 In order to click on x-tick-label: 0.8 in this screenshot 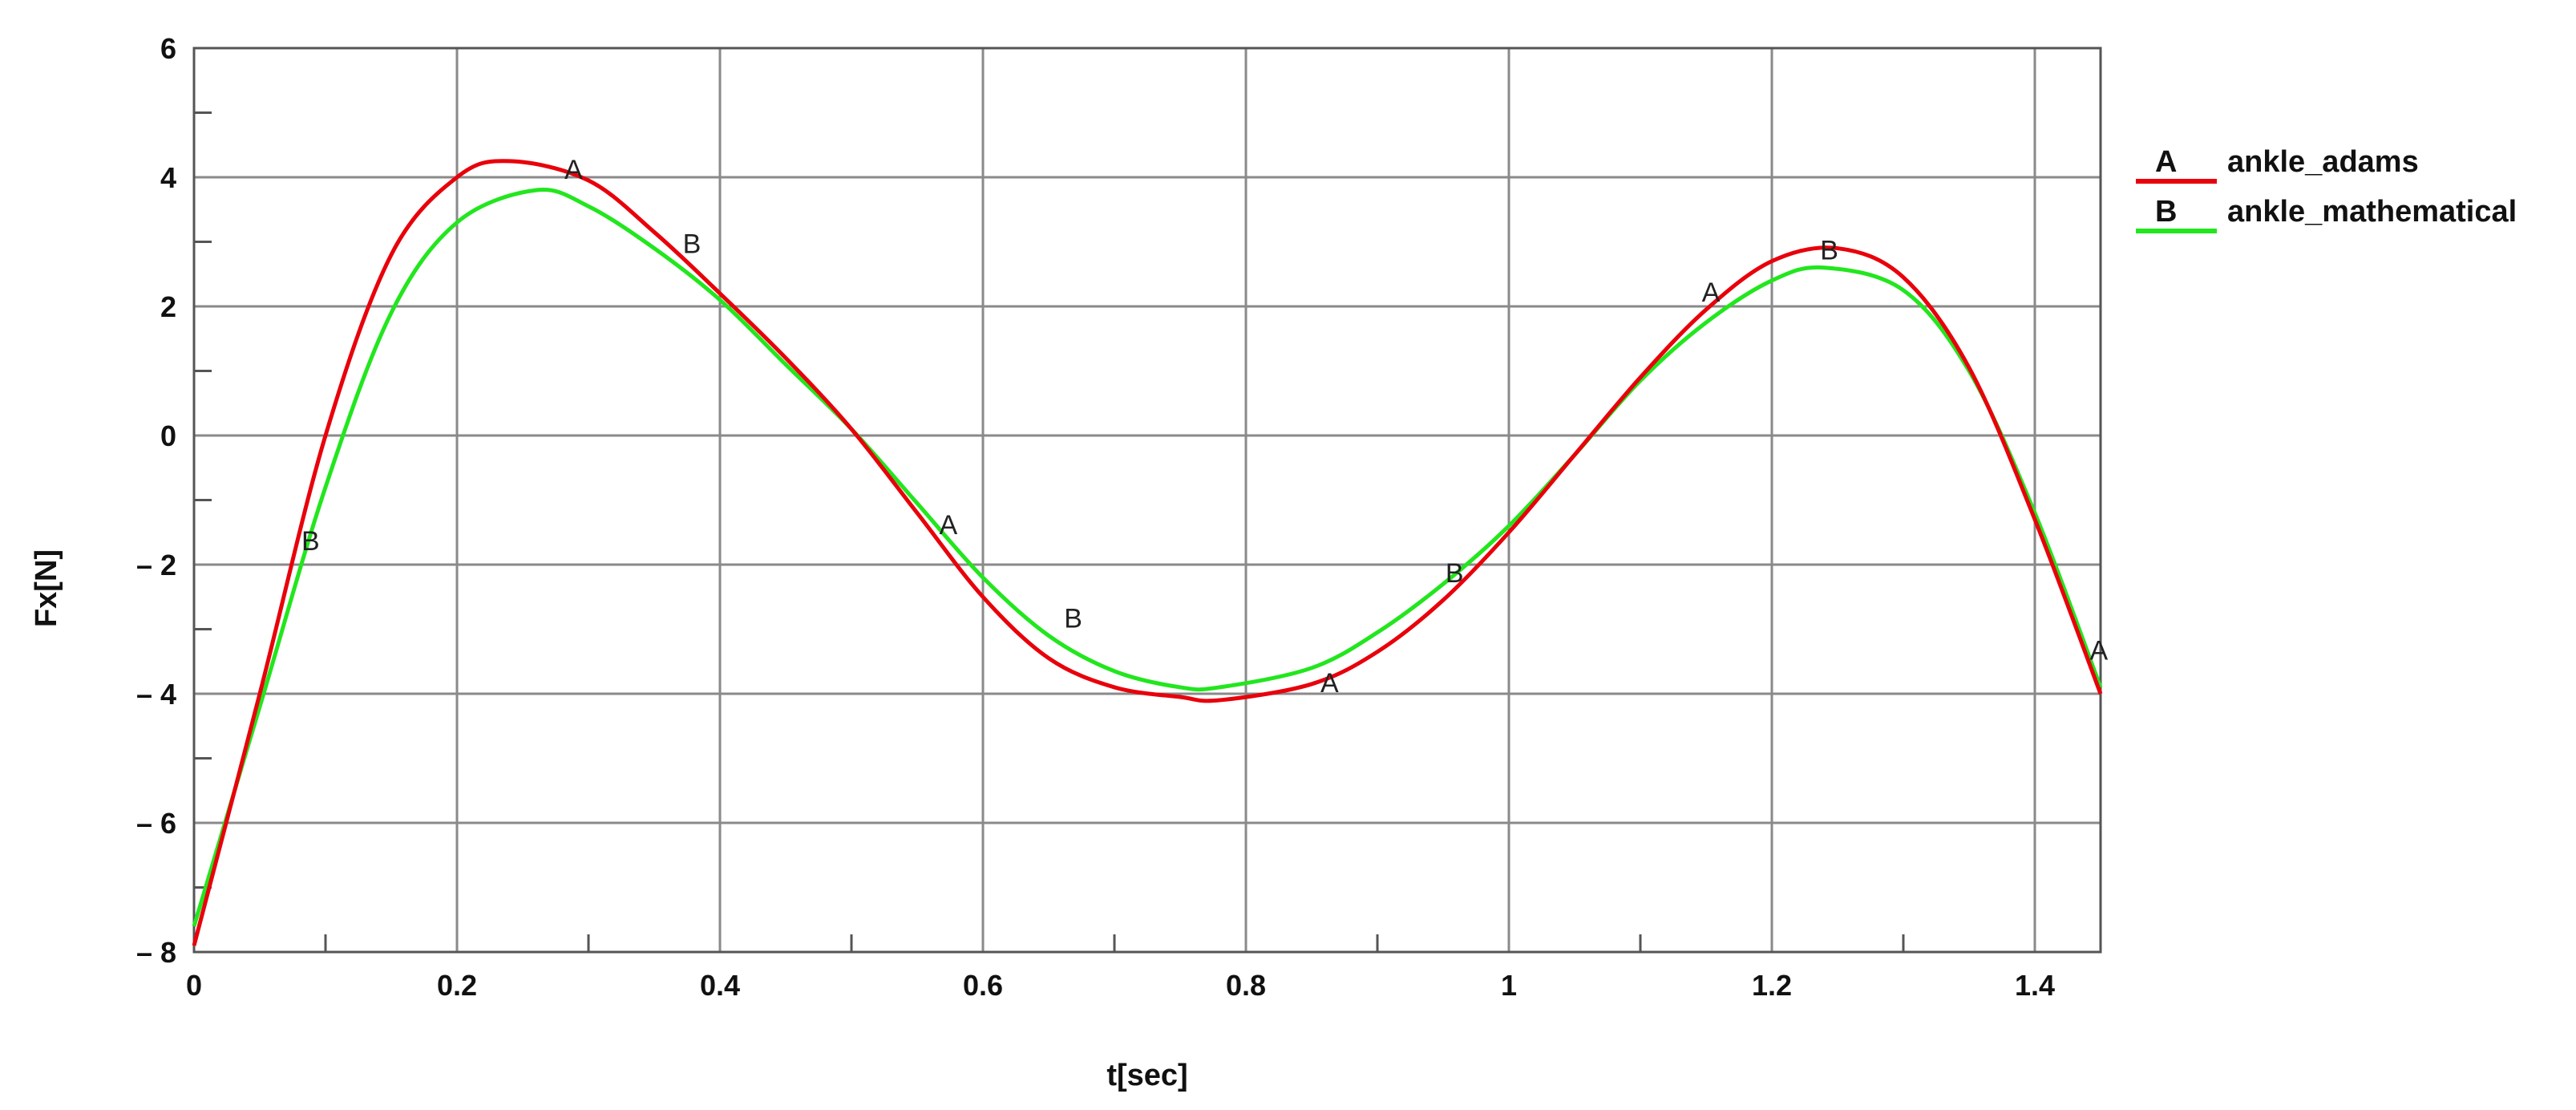, I will do `click(1246, 985)`.